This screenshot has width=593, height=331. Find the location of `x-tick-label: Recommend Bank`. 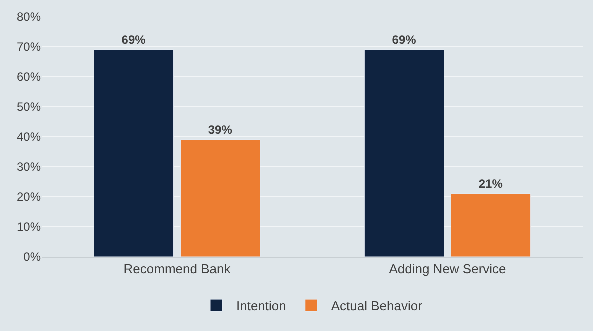

x-tick-label: Recommend Bank is located at coordinates (178, 269).